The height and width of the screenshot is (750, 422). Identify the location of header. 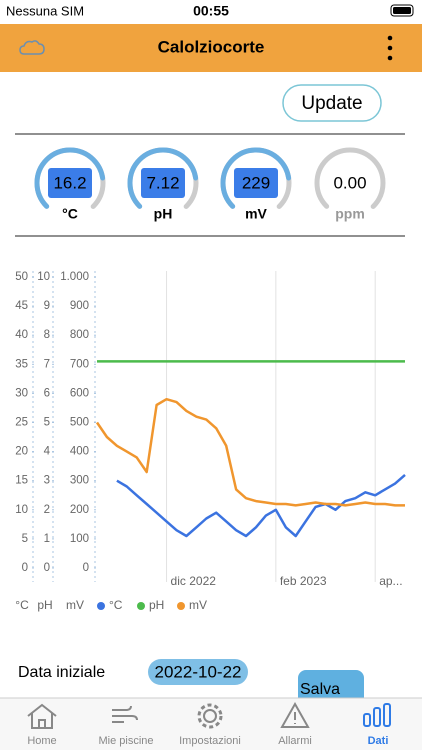
(211, 48).